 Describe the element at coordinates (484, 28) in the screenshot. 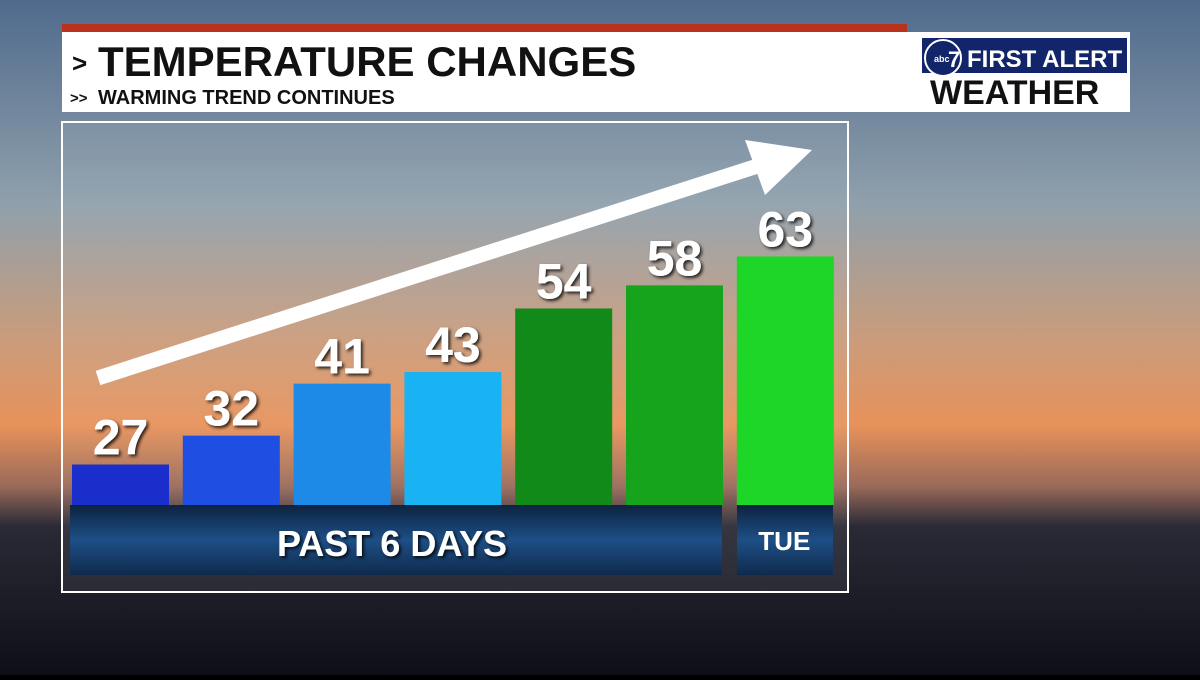

I see `banner-strip` at that location.